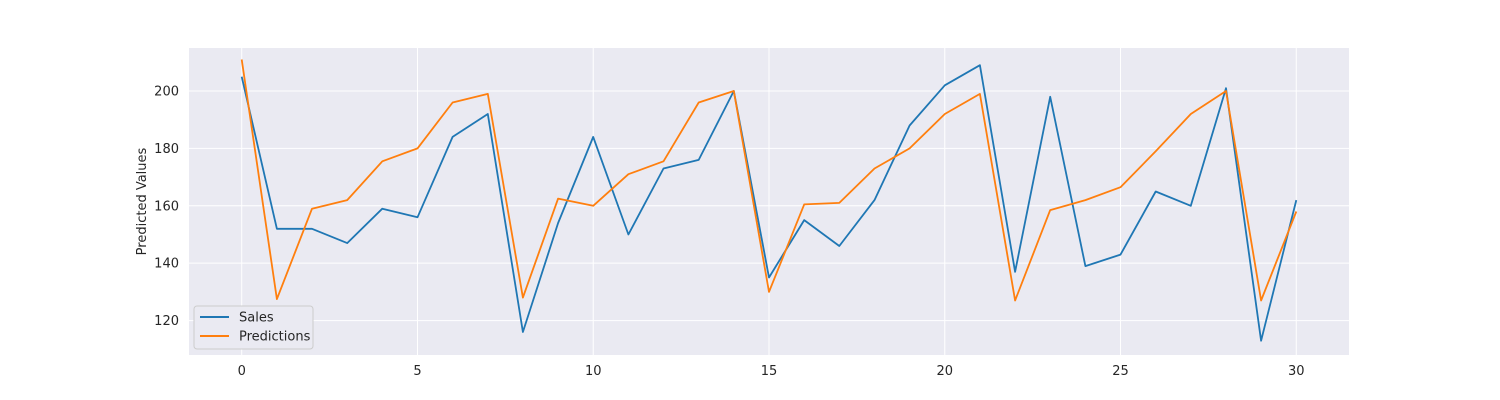 Image resolution: width=1500 pixels, height=400 pixels. Describe the element at coordinates (417, 371) in the screenshot. I see `x-tick-label: 5` at that location.